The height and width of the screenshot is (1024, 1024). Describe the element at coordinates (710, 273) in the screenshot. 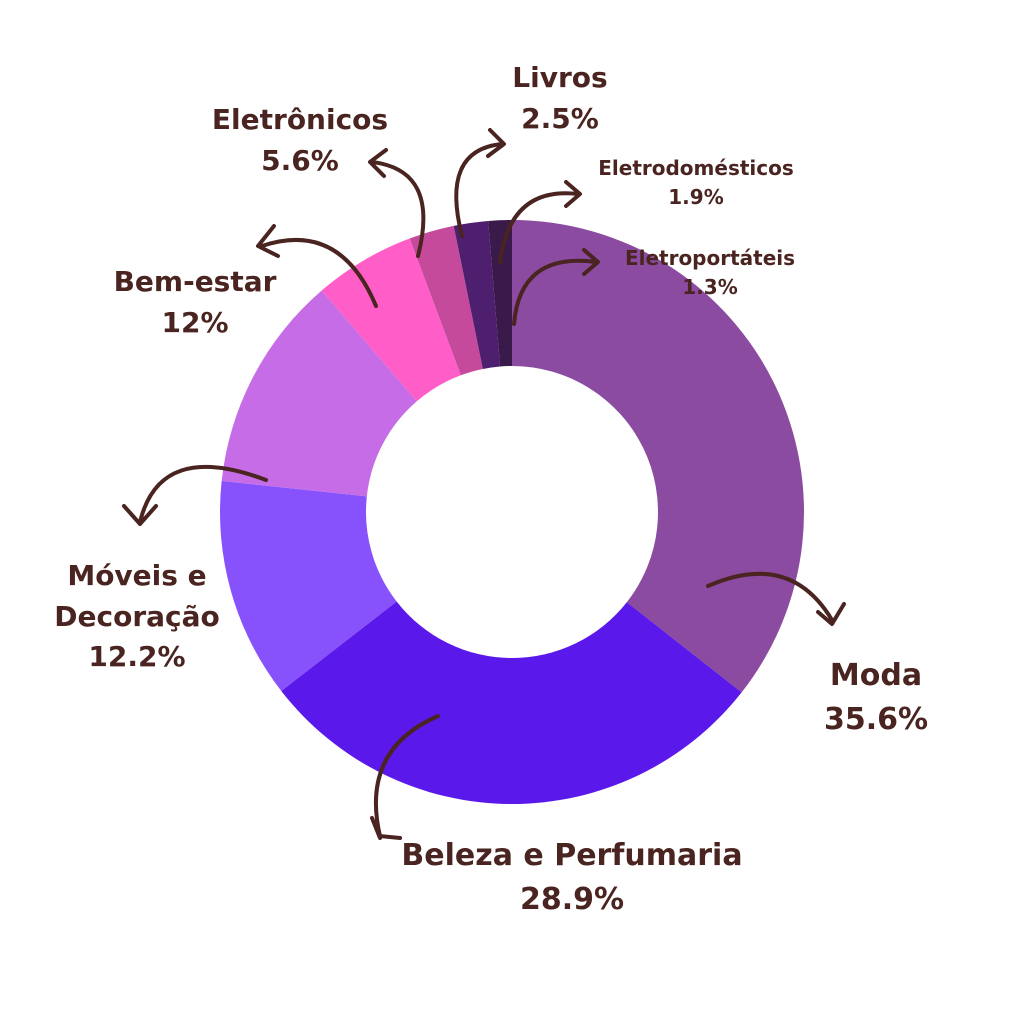

I see `label: Eletroportáteis 1.3%` at that location.